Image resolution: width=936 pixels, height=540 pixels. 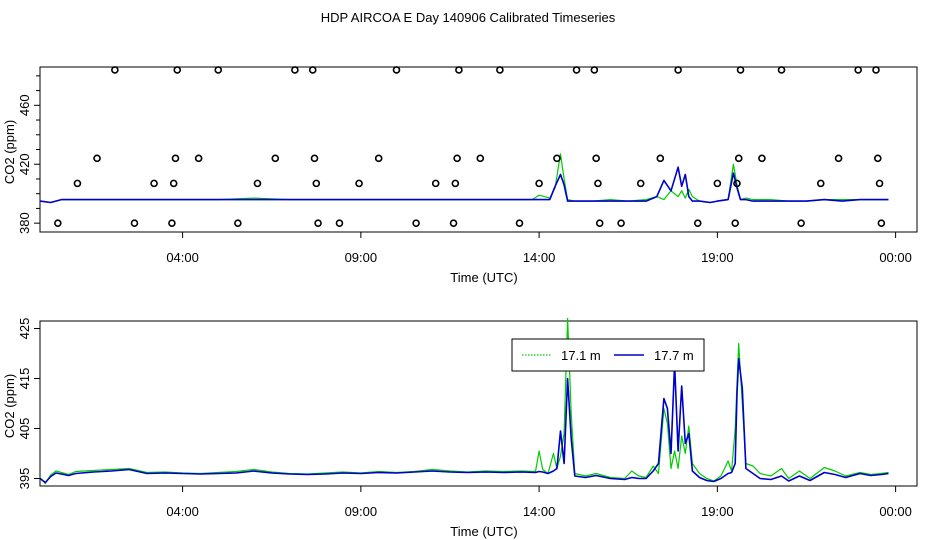 What do you see at coordinates (539, 257) in the screenshot?
I see `top-x-tick-label: 14:00` at bounding box center [539, 257].